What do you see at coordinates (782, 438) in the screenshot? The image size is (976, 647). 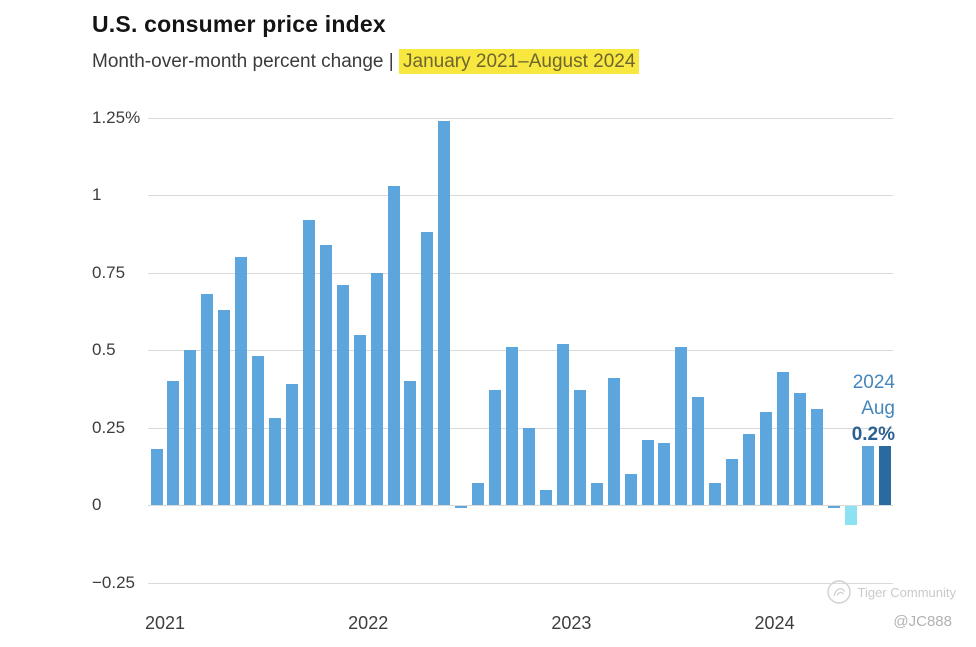 I see `bar-feb-2024` at bounding box center [782, 438].